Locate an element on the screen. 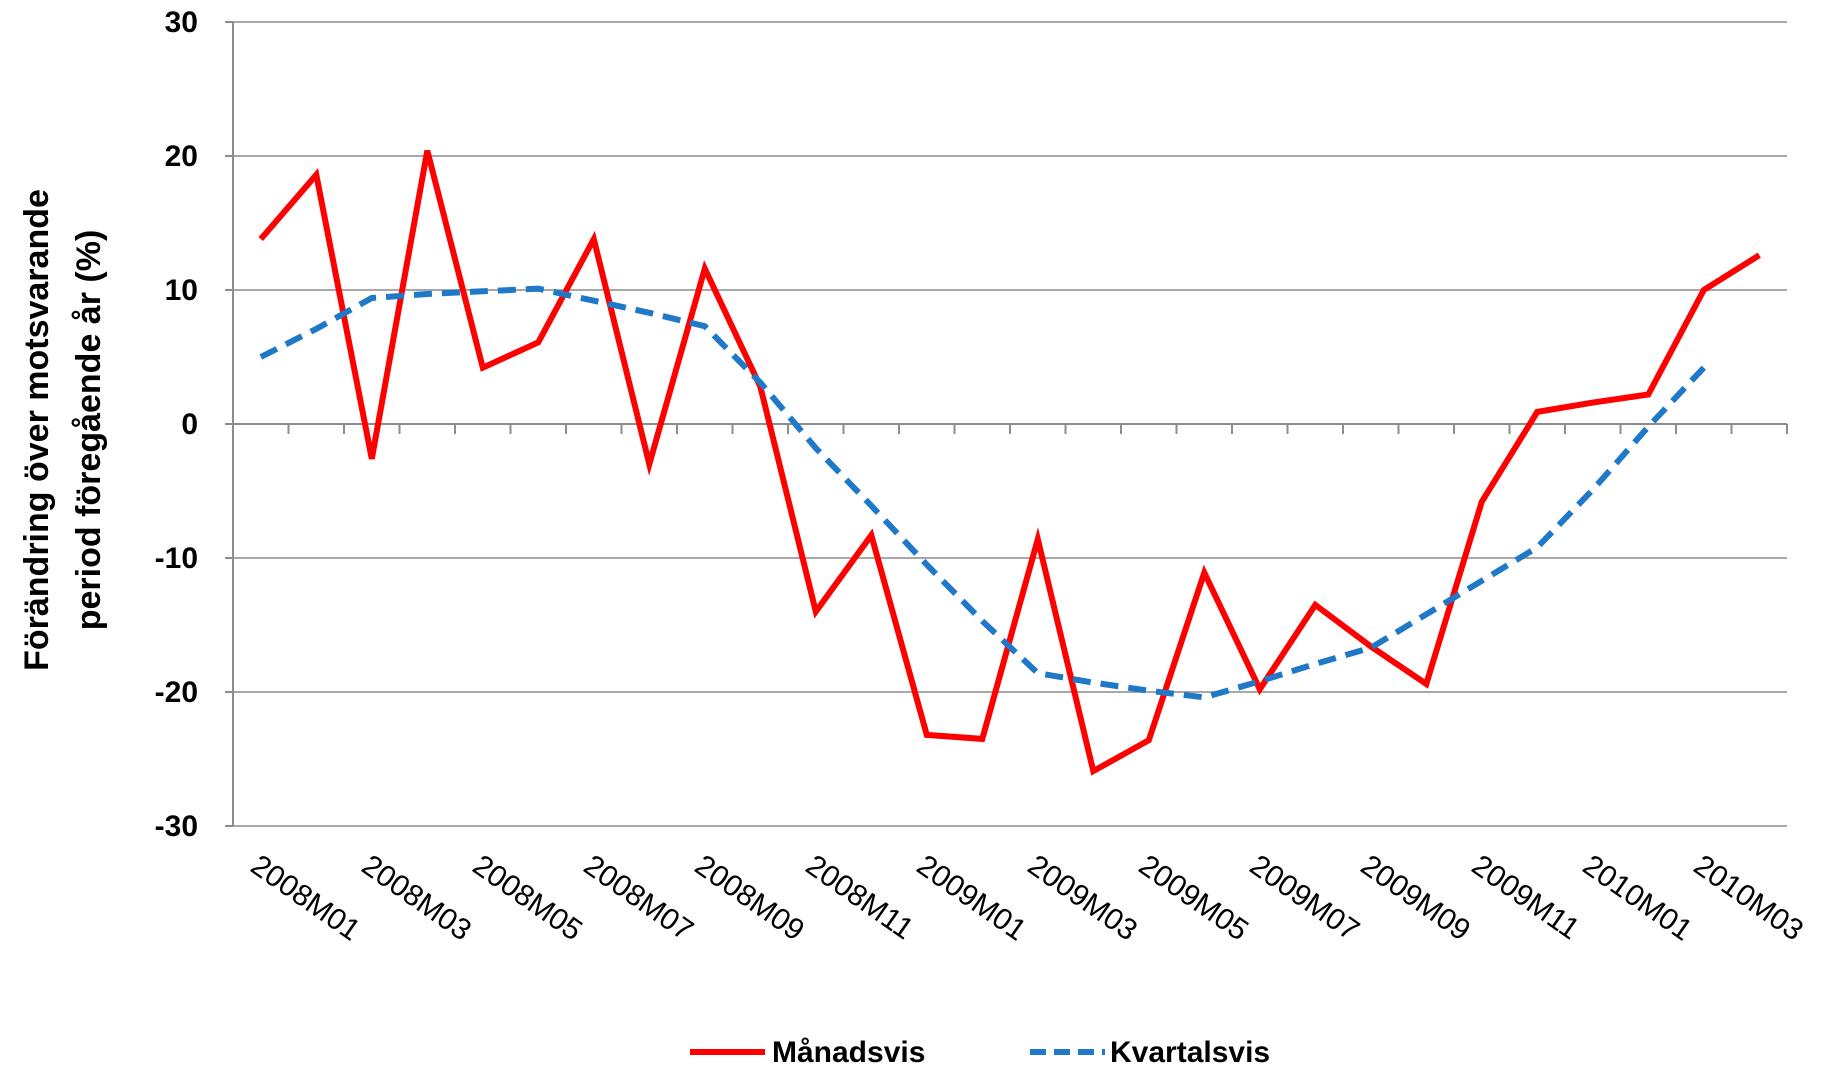 The image size is (1822, 1066). x-tick-label: 2009M11 is located at coordinates (1526, 898).